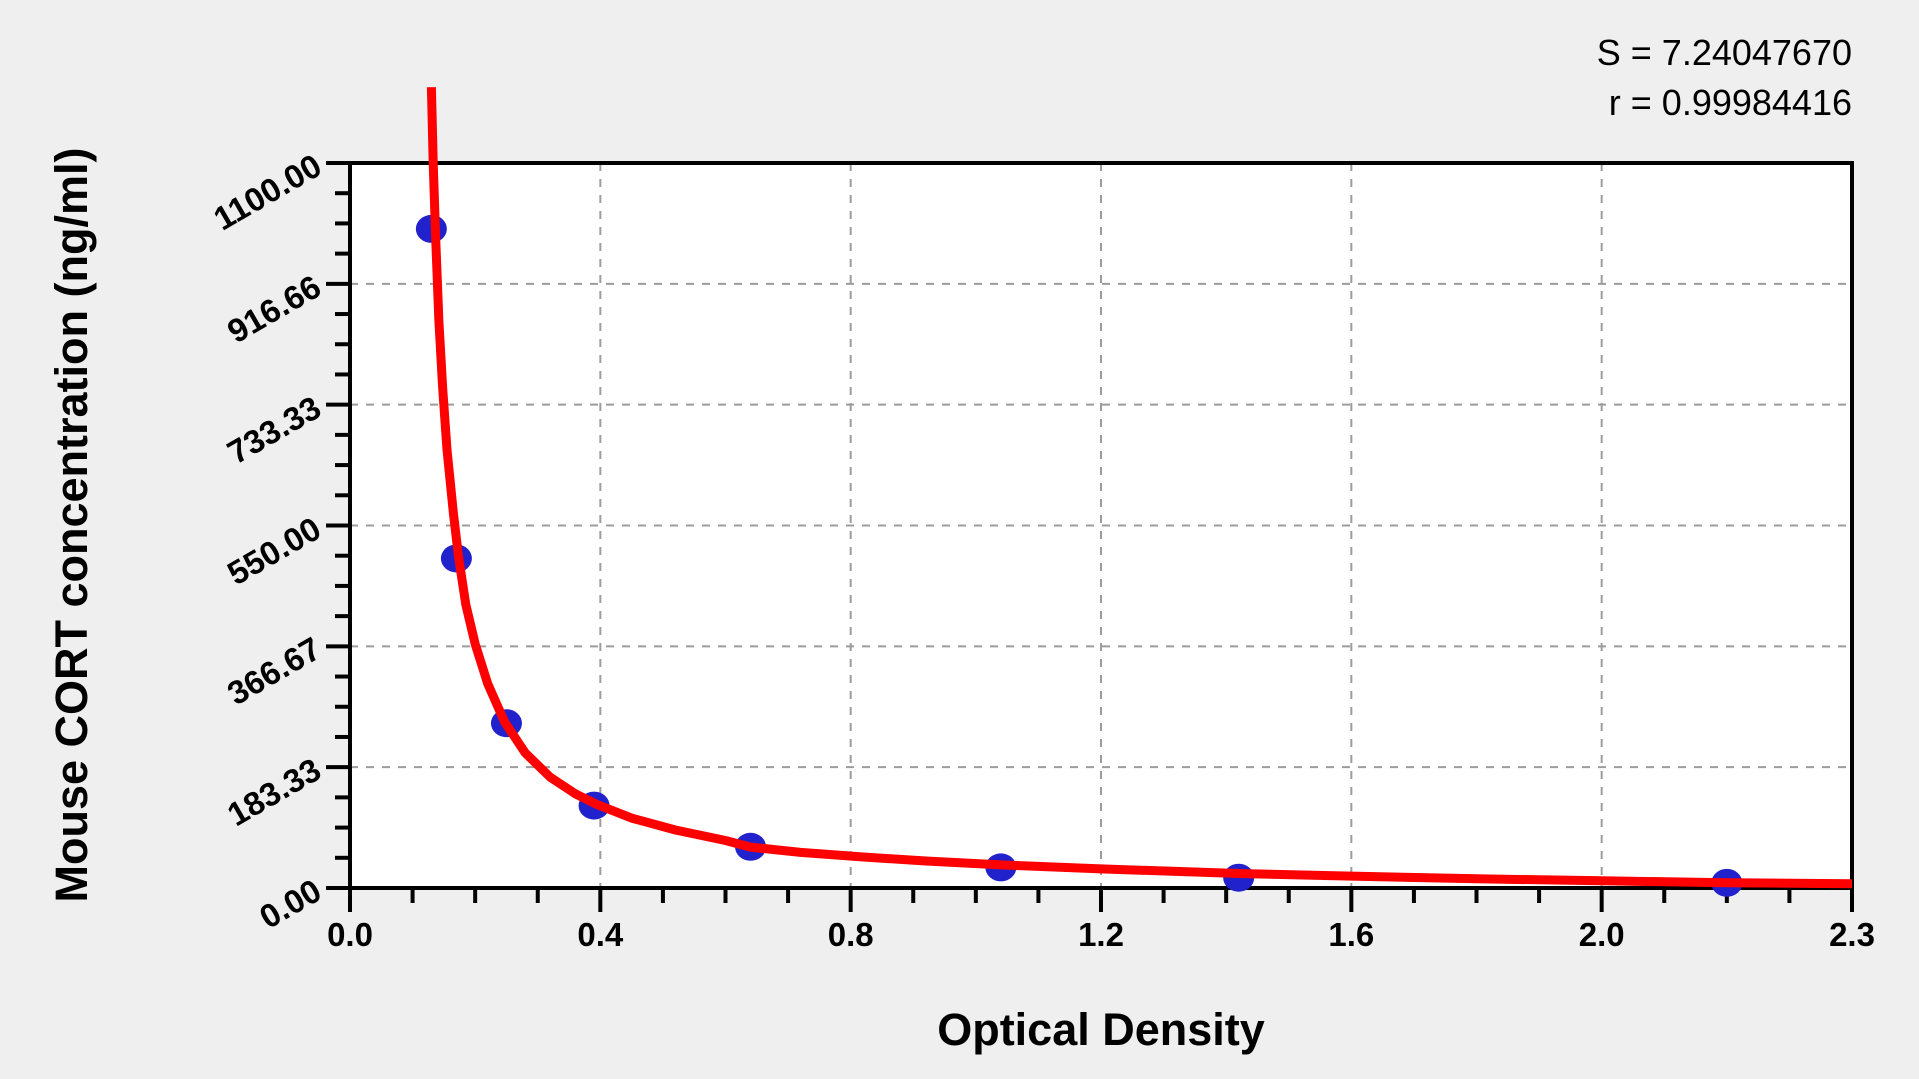  Describe the element at coordinates (1730, 102) in the screenshot. I see `stat-r-value: r = 0.99984416` at that location.